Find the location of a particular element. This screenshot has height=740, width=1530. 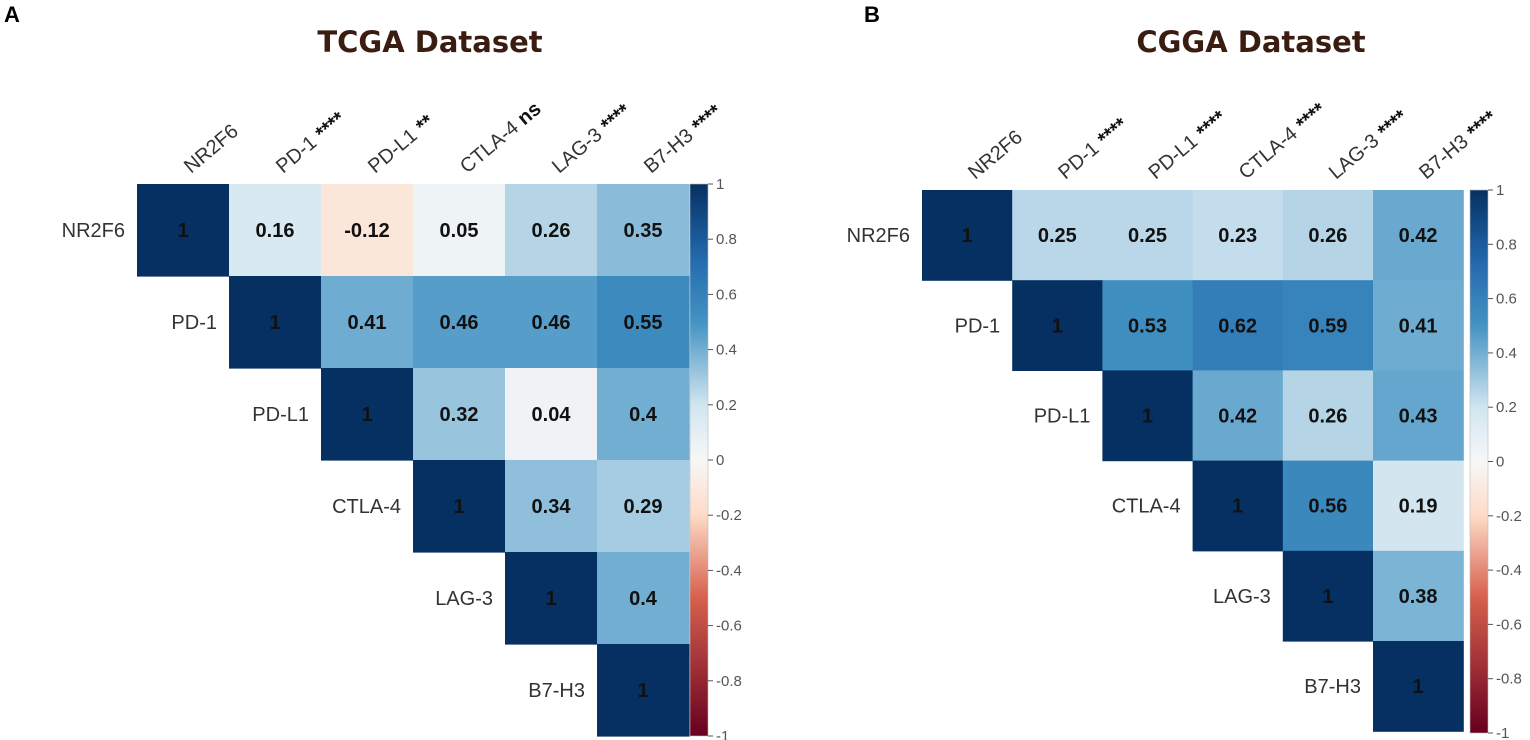

colorbar-tick-label: -1 is located at coordinates (722, 734).